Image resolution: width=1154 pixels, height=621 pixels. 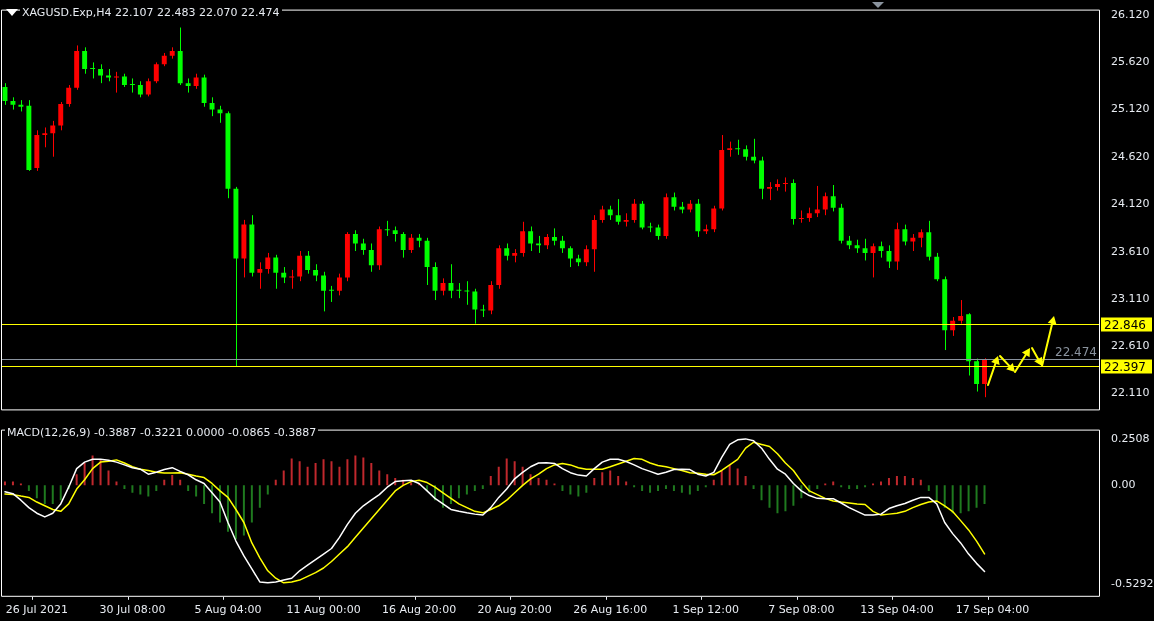 I want to click on ref-line-label: 22.474, so click(x=1076, y=351).